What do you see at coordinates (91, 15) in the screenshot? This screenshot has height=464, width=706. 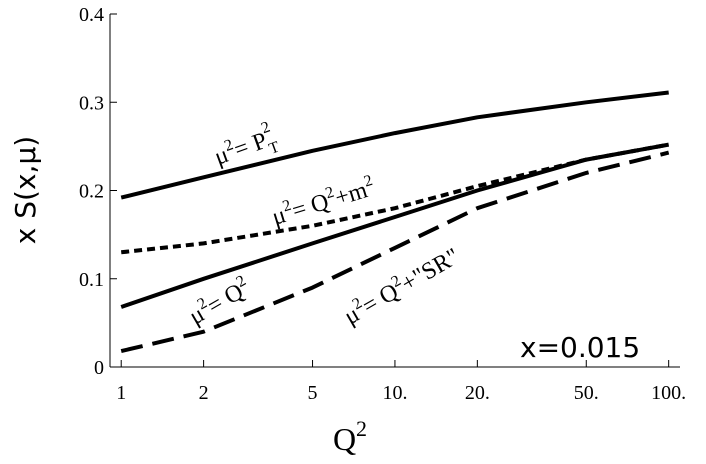 I see `y-tick-label: 0.4` at bounding box center [91, 15].